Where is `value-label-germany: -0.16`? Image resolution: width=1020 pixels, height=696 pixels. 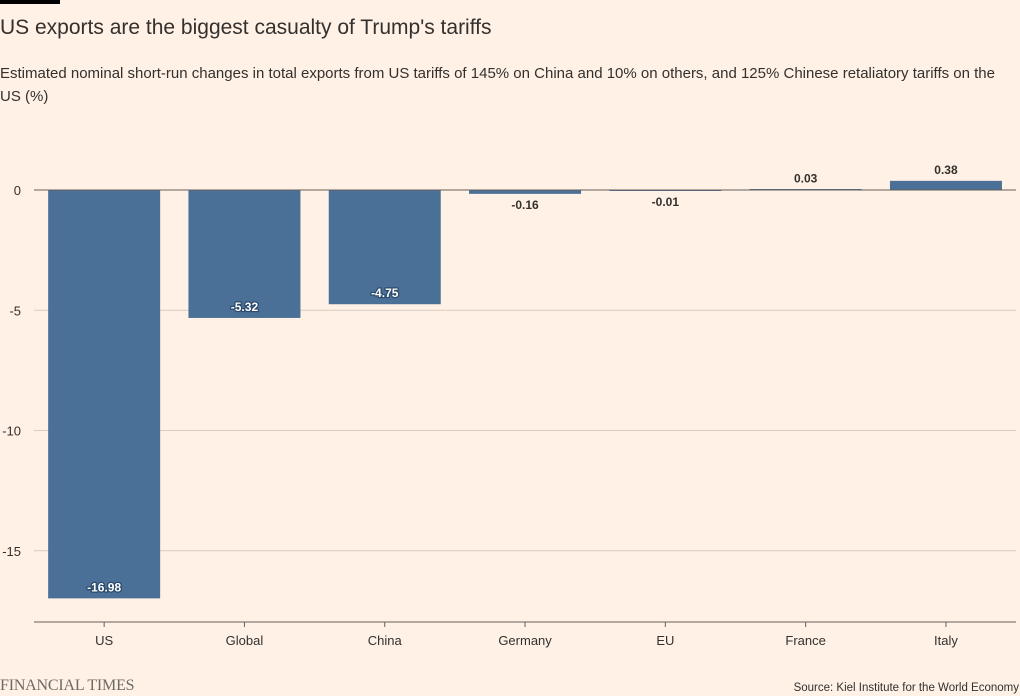
value-label-germany: -0.16 is located at coordinates (525, 205).